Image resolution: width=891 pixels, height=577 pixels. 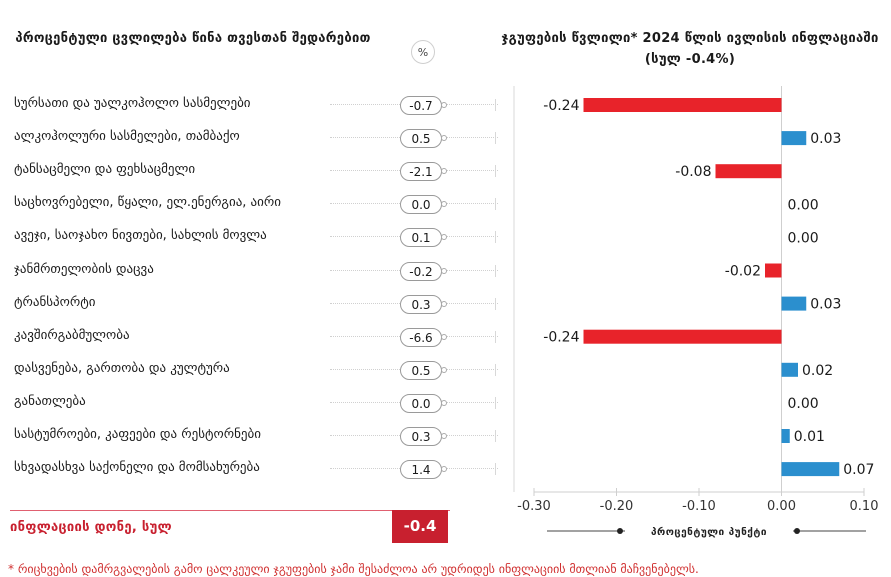 What do you see at coordinates (230, 510) in the screenshot?
I see `total-divider` at bounding box center [230, 510].